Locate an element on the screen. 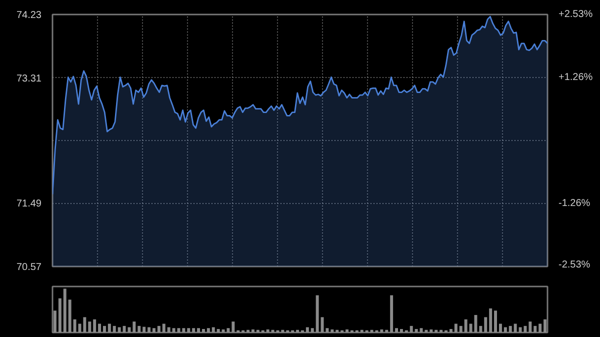 This screenshot has width=600, height=337. y2-tick-label: +2.53% is located at coordinates (575, 14).